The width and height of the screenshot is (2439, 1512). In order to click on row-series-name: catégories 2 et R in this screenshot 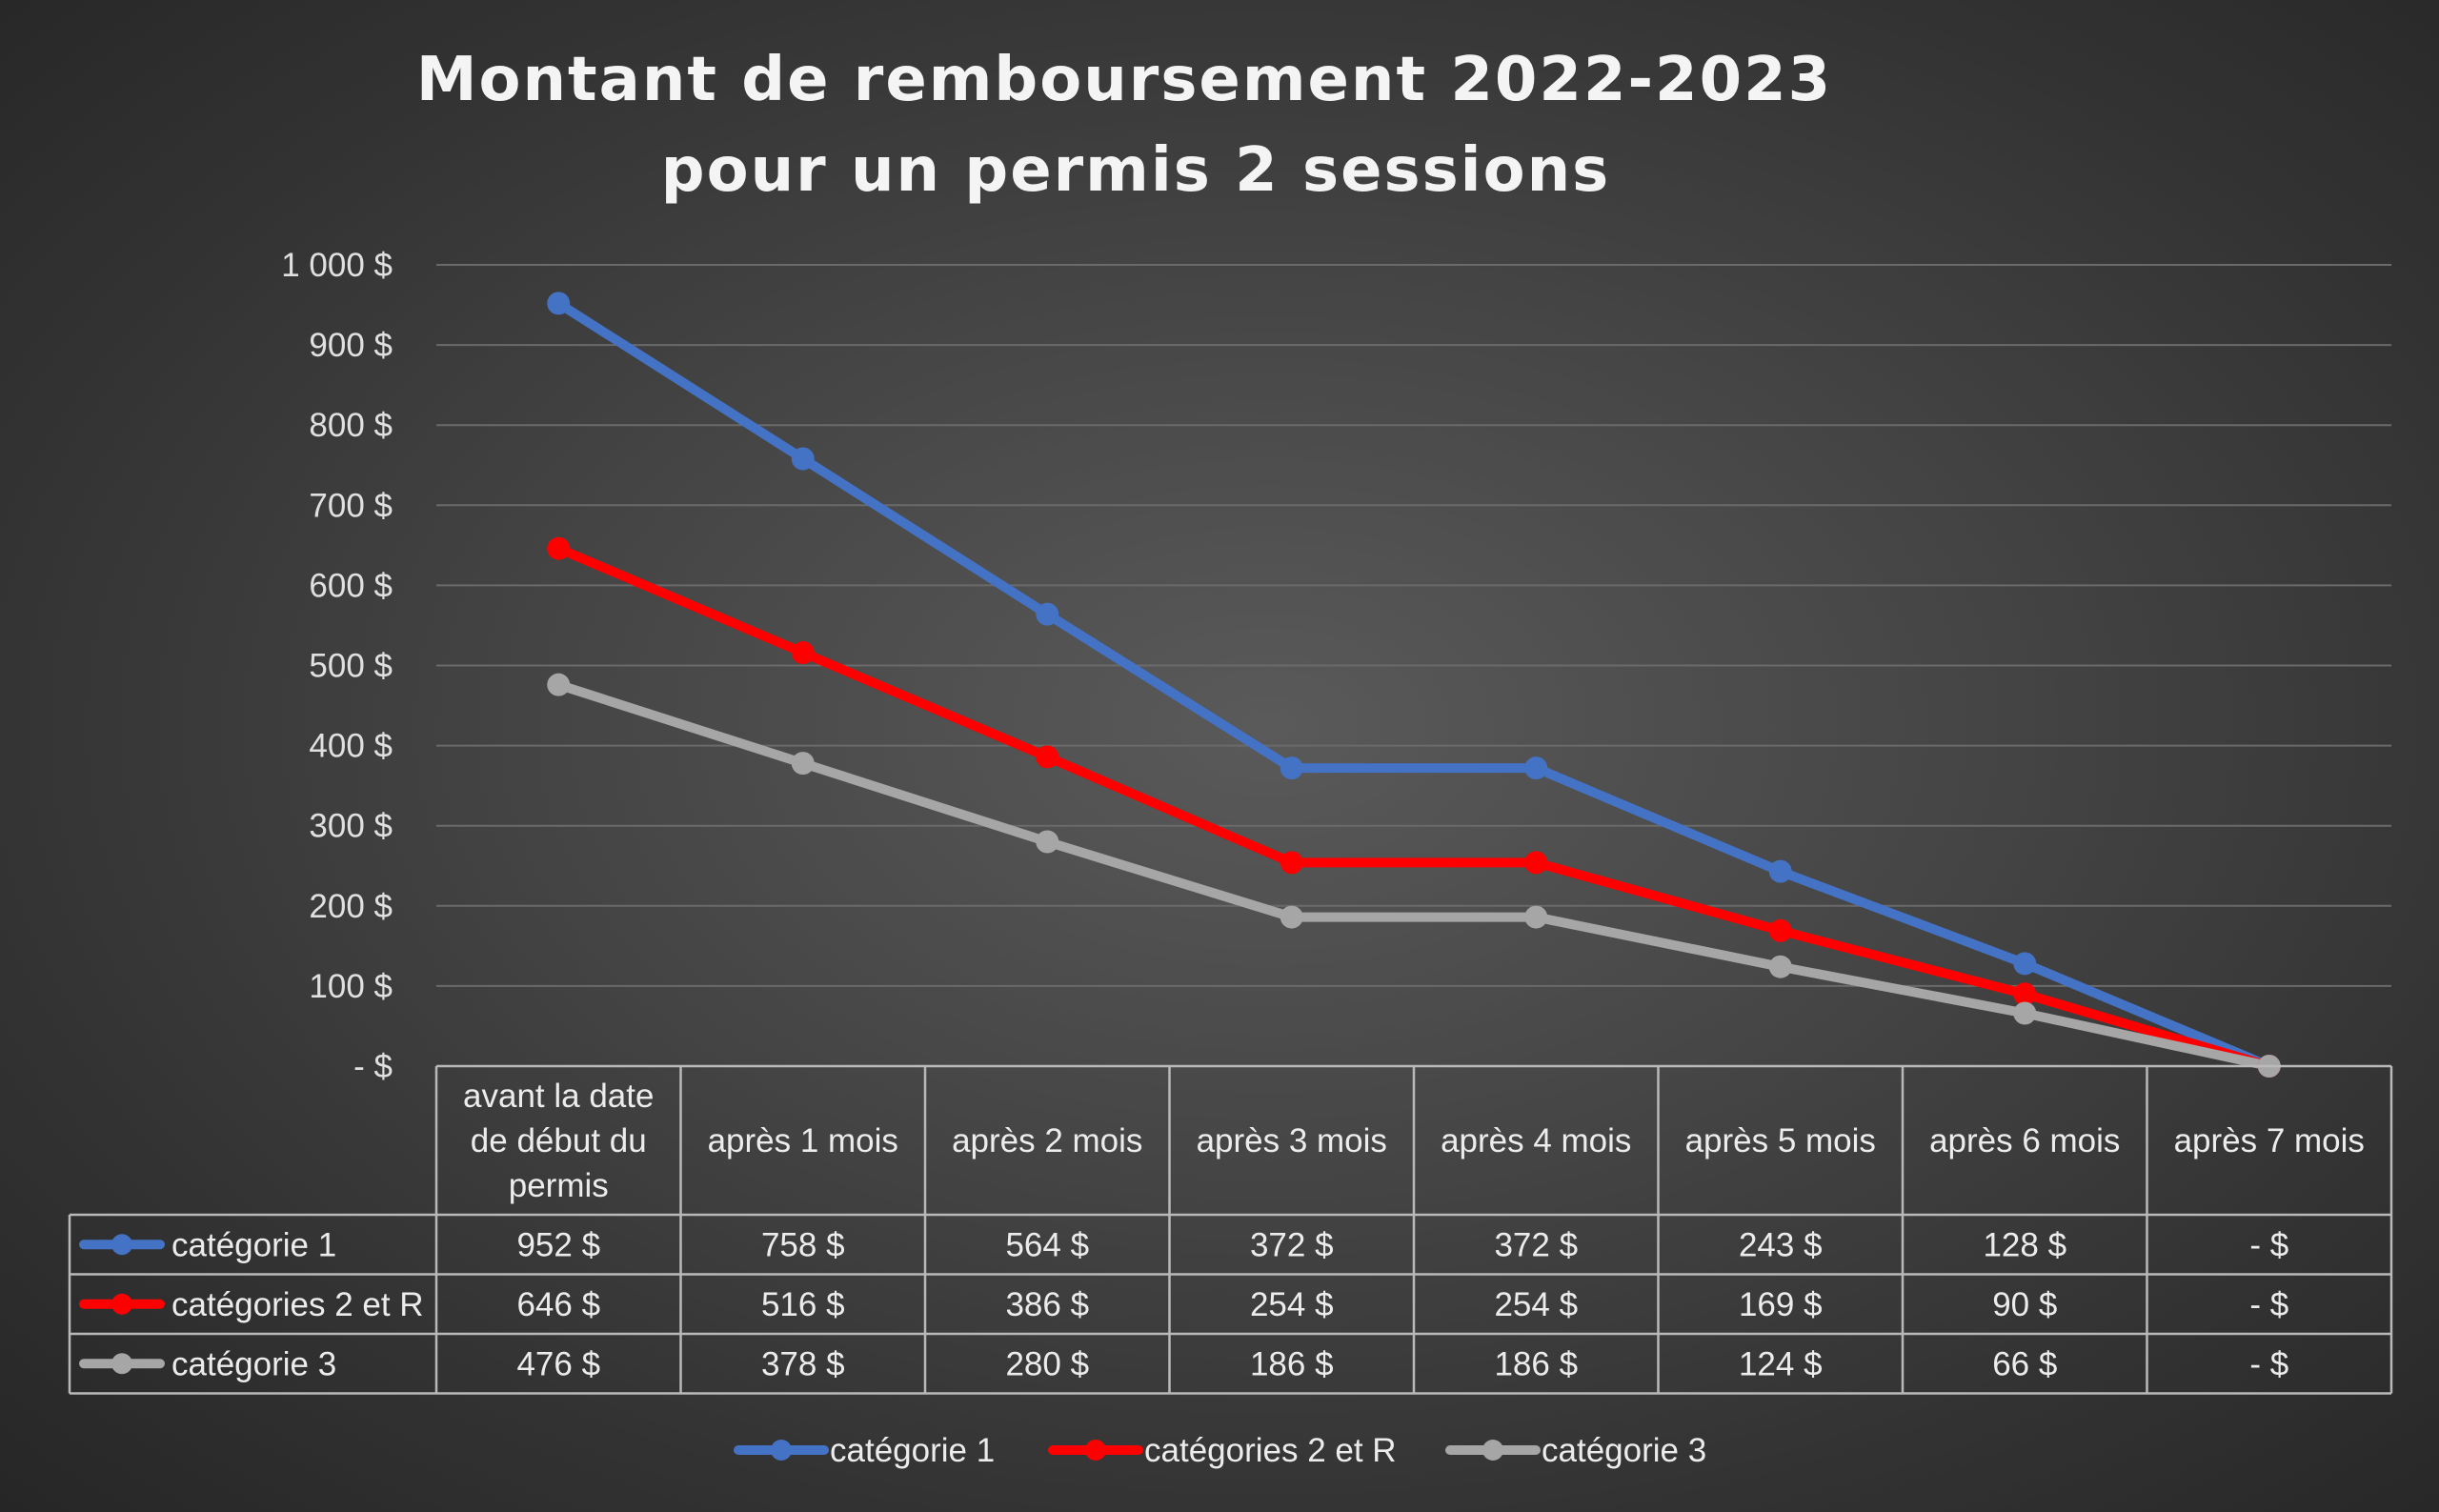, I will do `click(297, 1305)`.